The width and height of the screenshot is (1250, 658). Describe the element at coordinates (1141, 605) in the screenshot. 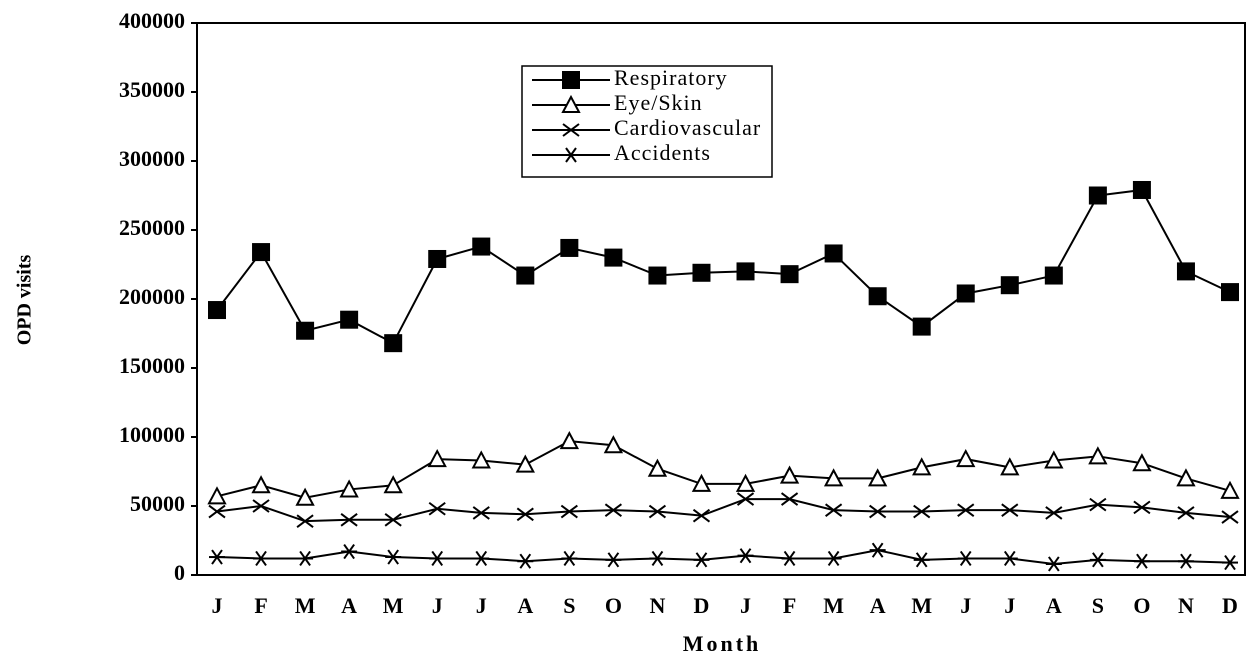

I see `x-tick-label: O` at that location.